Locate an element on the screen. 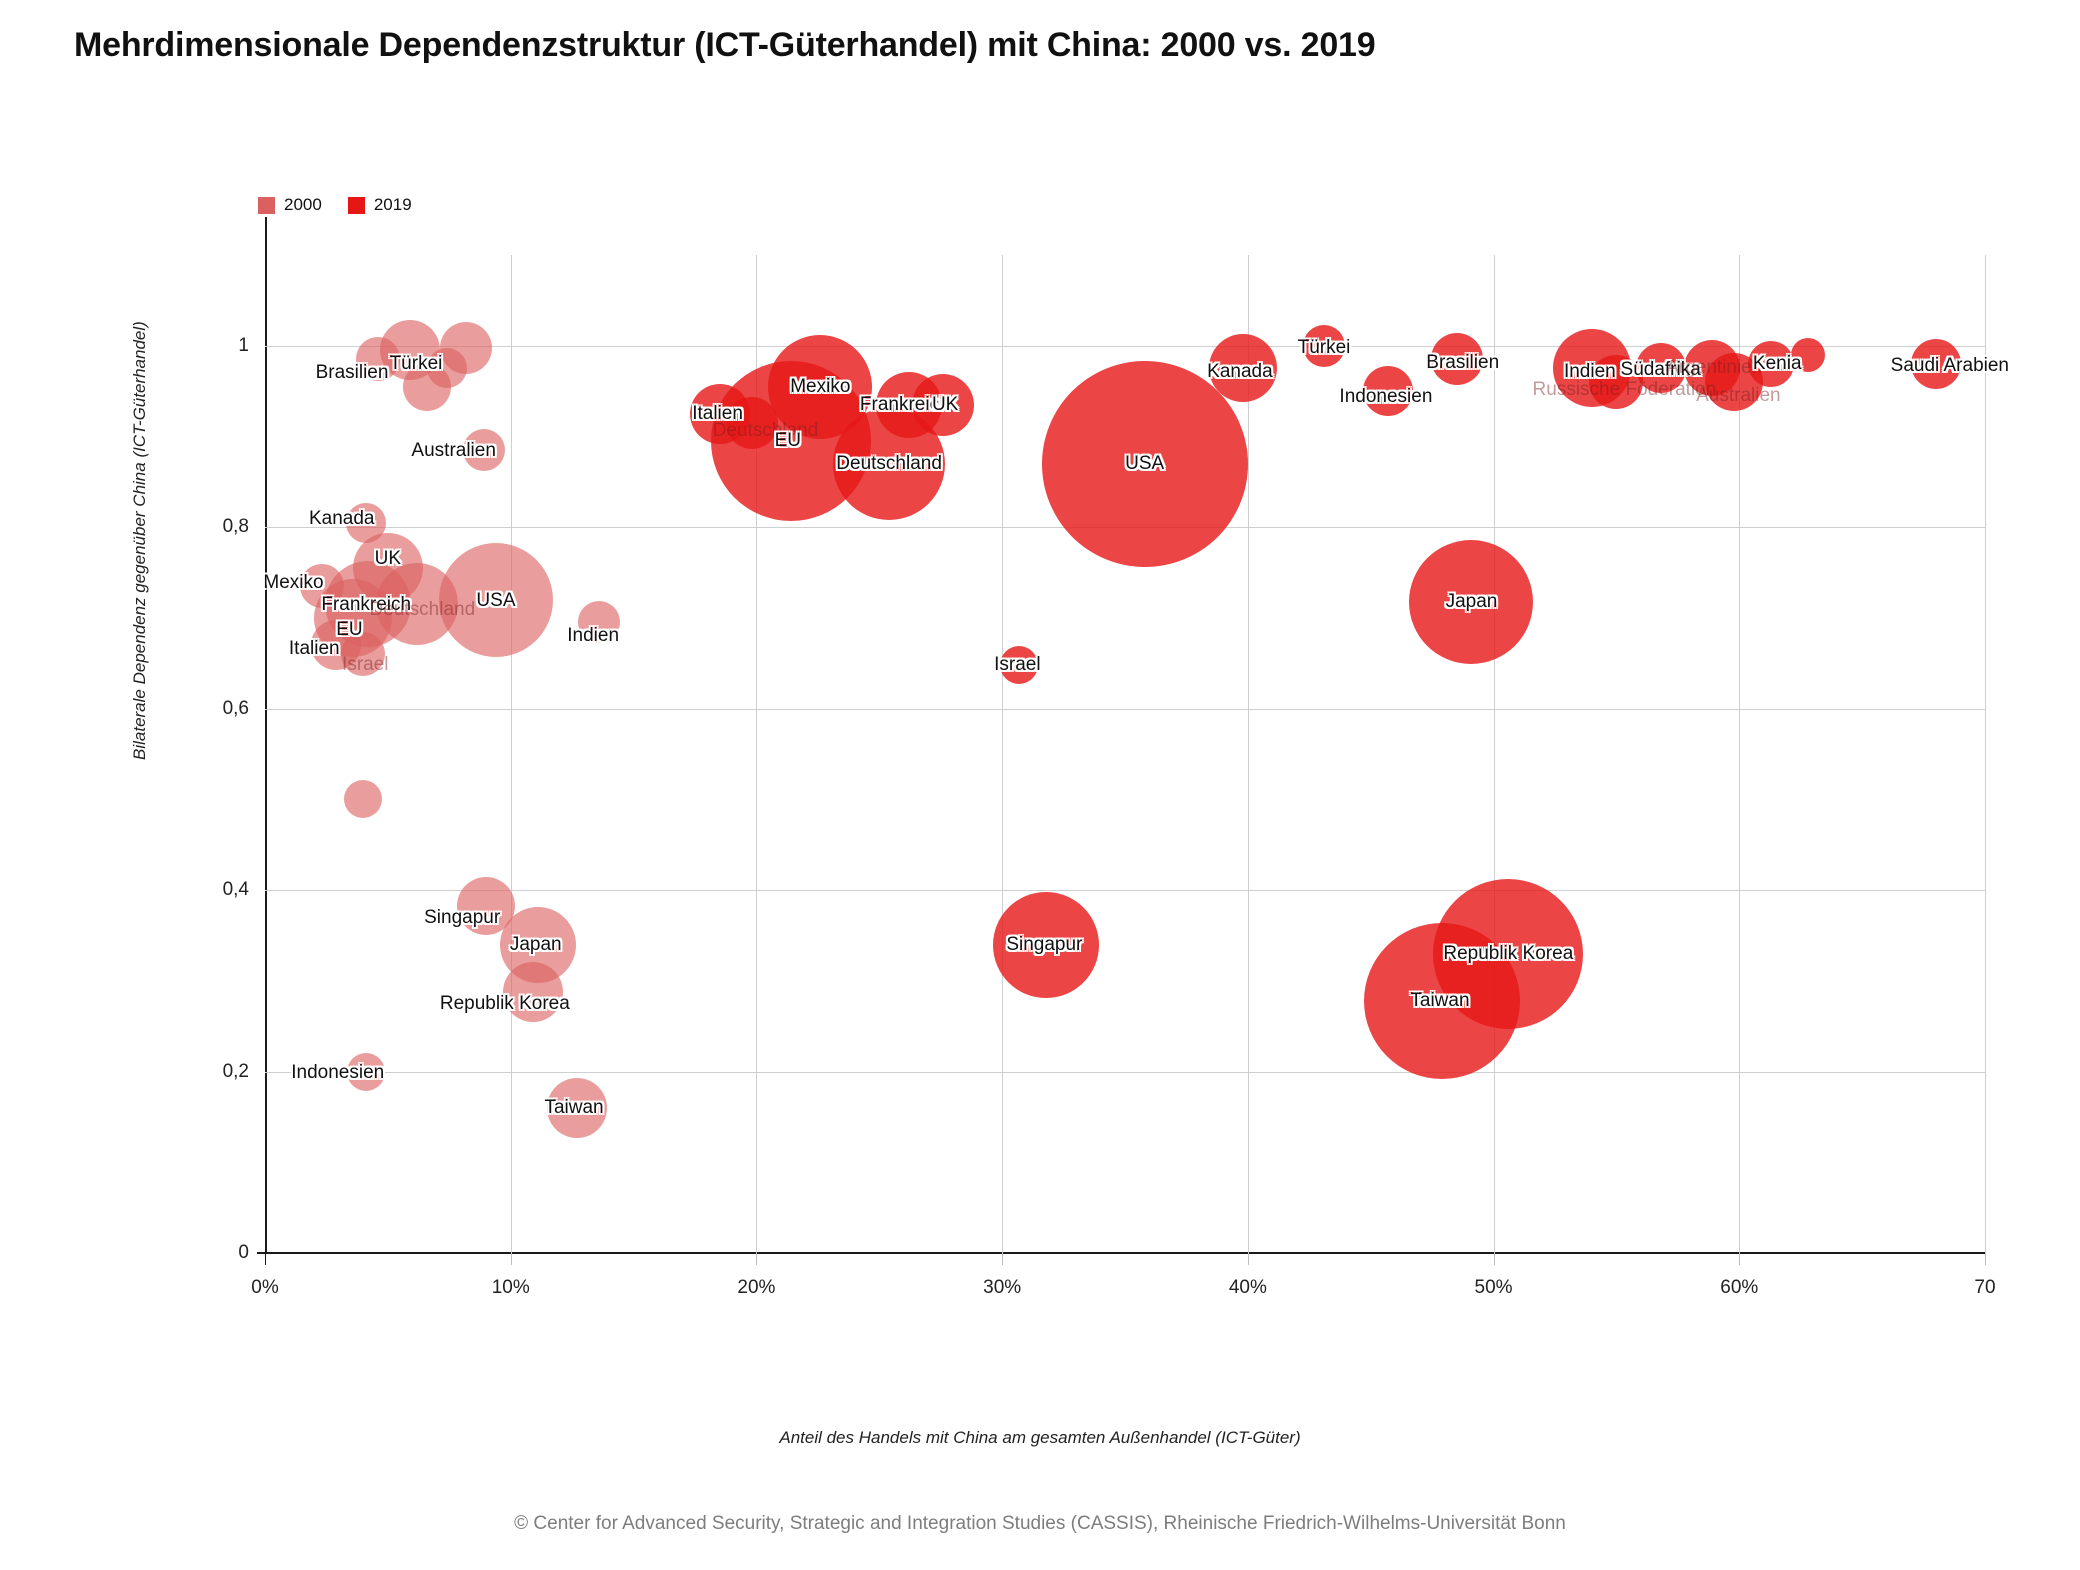 This screenshot has width=2080, height=1570. y-axis-tick-label: 0 is located at coordinates (243, 1252).